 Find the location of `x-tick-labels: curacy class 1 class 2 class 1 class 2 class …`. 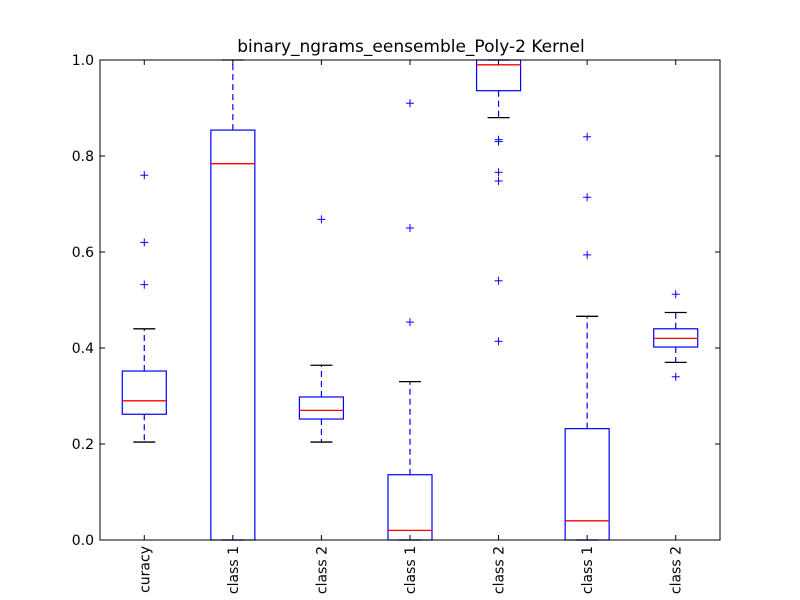

x-tick-labels: curacy class 1 class 2 class 1 class 2 class … is located at coordinates (410, 570).